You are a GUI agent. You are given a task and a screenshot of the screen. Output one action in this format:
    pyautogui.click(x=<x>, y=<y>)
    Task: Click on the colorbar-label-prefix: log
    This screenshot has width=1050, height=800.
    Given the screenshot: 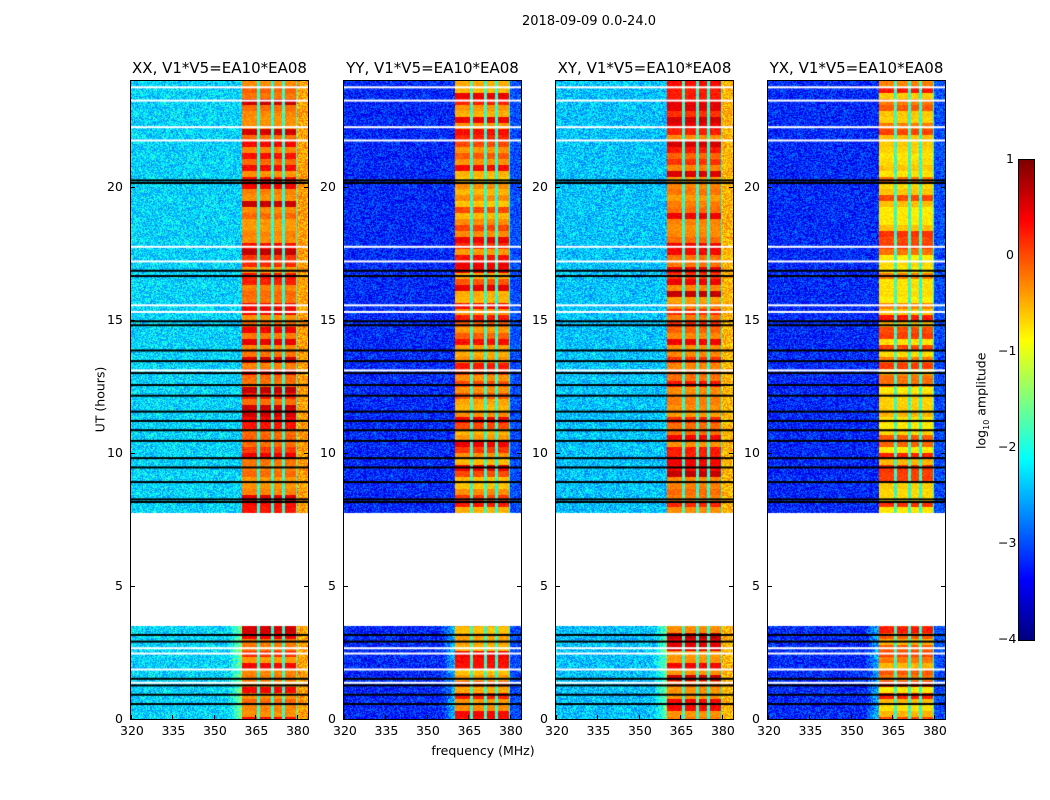 What is the action you would take?
    pyautogui.click(x=981, y=439)
    